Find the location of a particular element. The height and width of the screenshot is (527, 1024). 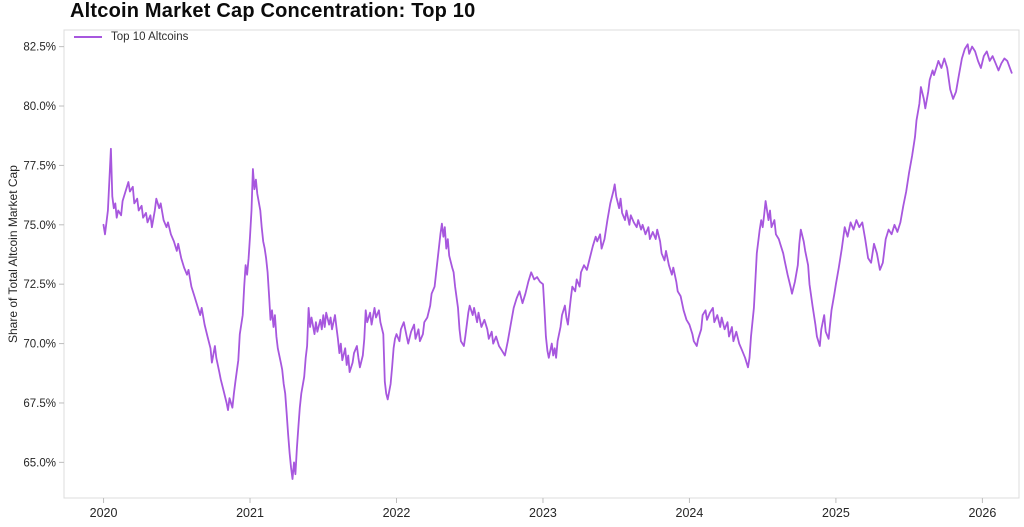

chart-title: Altcoin Market Cap Concentration: Top 10 is located at coordinates (273, 11).